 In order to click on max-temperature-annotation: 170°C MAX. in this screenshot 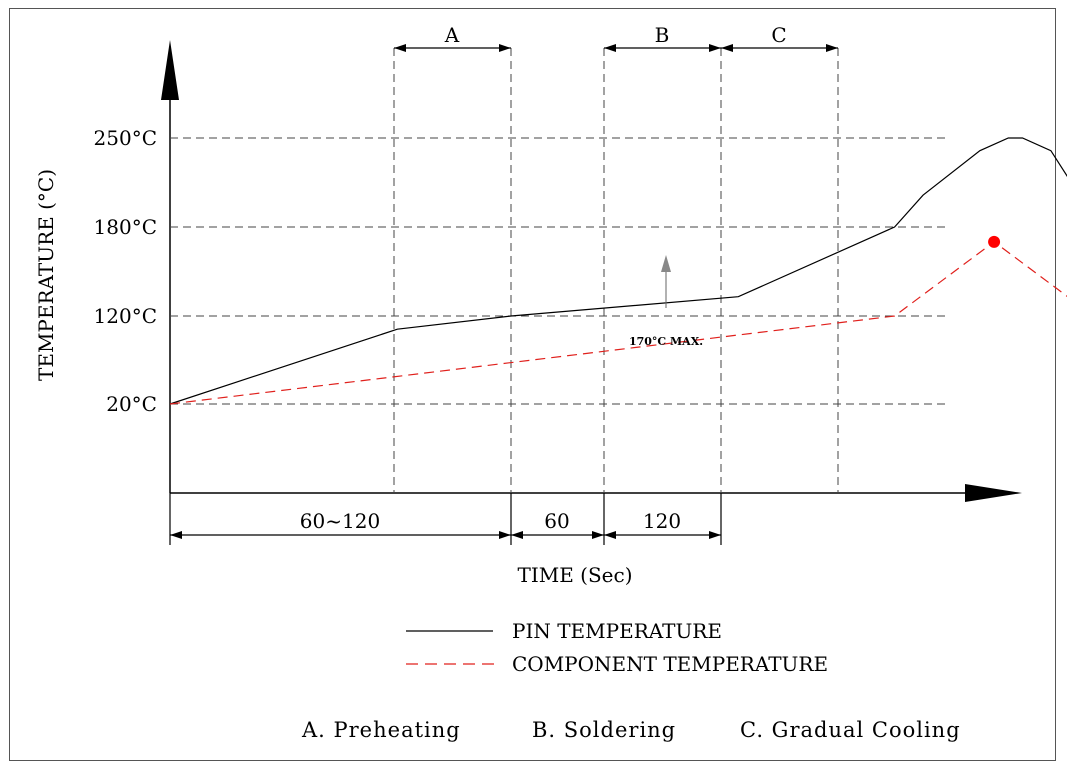, I will do `click(666, 341)`.